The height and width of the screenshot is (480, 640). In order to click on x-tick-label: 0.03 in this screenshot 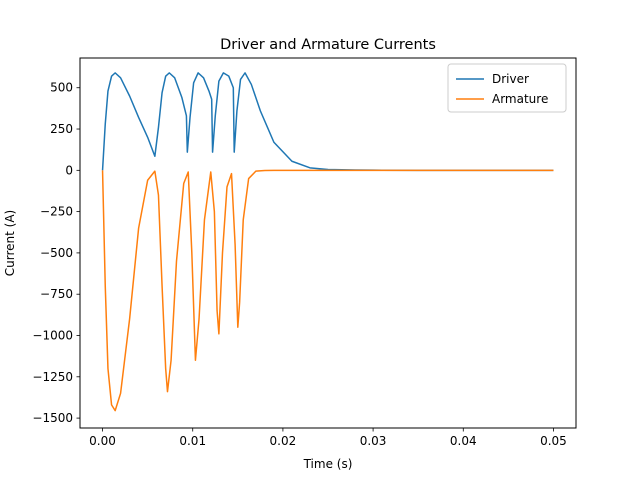, I will do `click(373, 441)`.